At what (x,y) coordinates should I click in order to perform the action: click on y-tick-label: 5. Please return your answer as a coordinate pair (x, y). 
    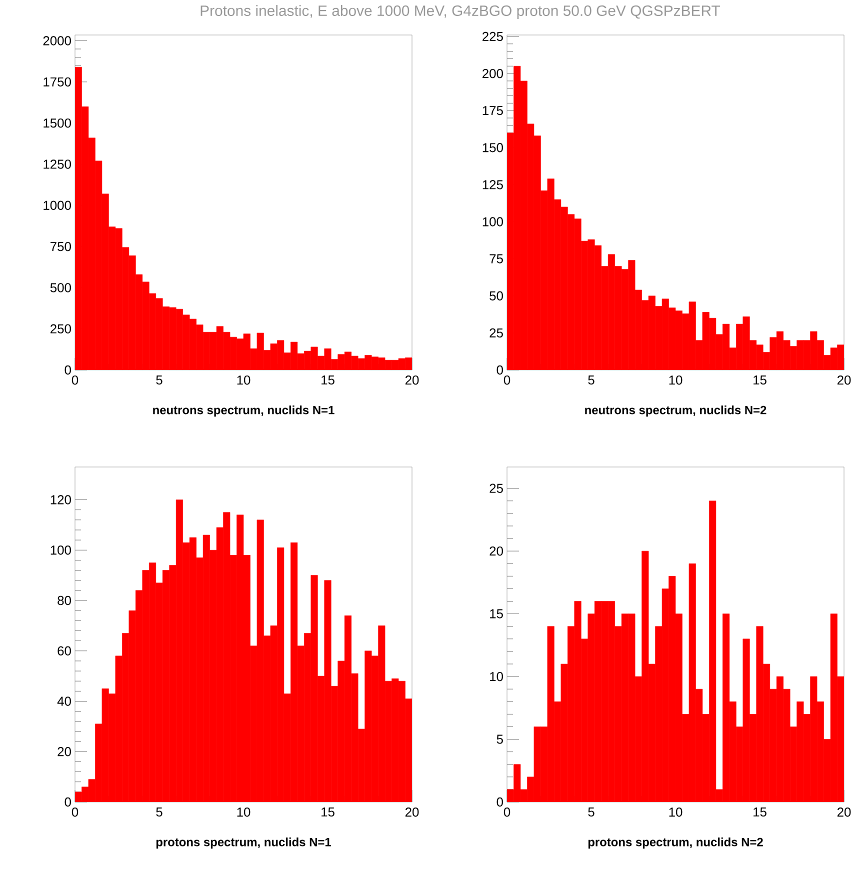
    Looking at the image, I should click on (499, 739).